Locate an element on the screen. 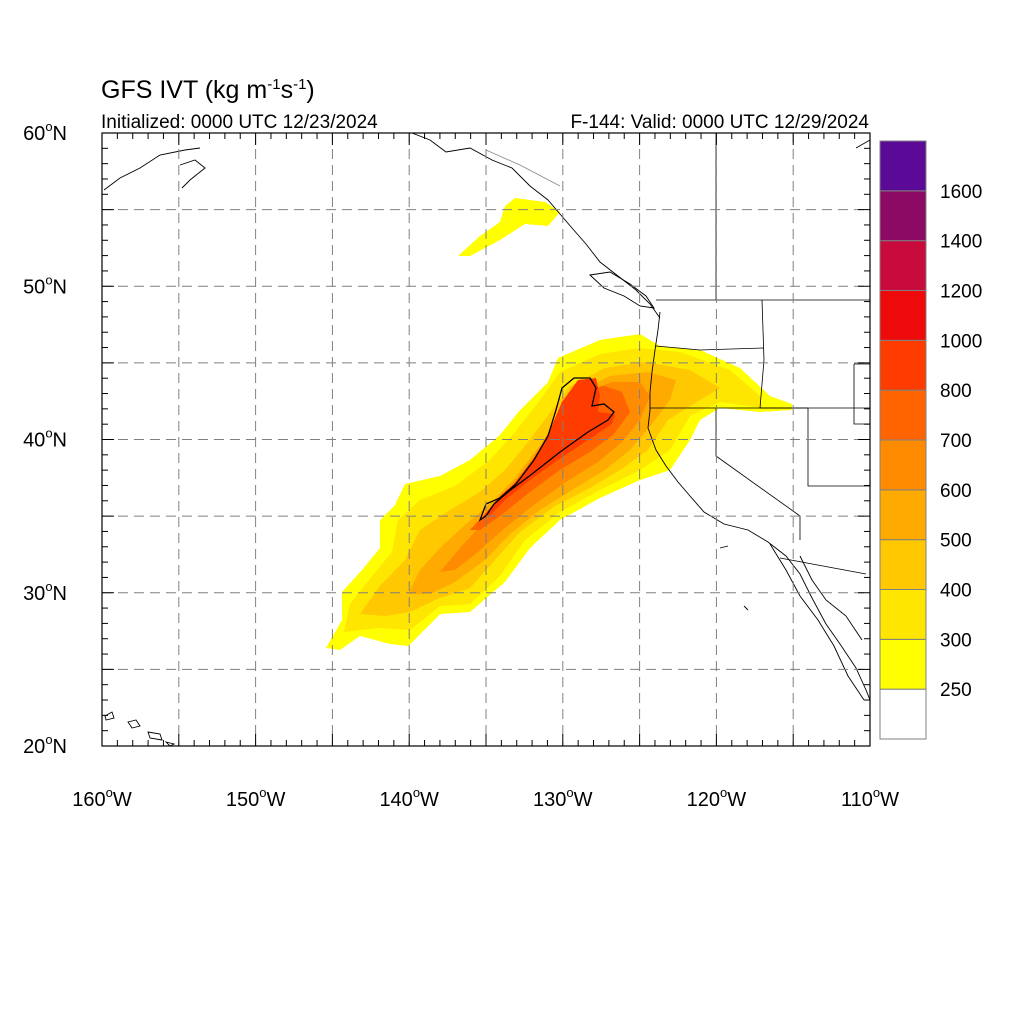 This screenshot has height=1024, width=1024. longitude-label: 150oW is located at coordinates (256, 798).